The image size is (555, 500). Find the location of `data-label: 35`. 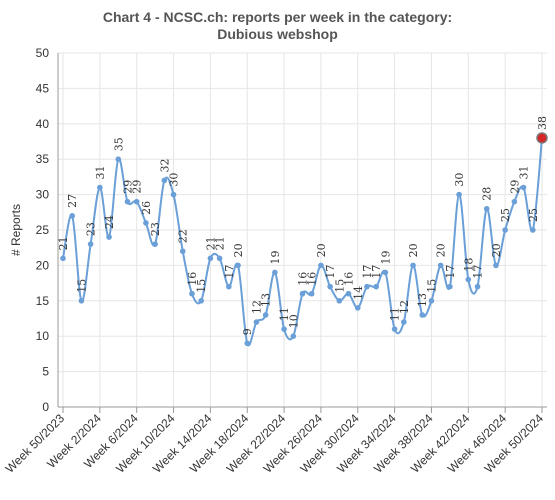

data-label: 35 is located at coordinates (118, 144).